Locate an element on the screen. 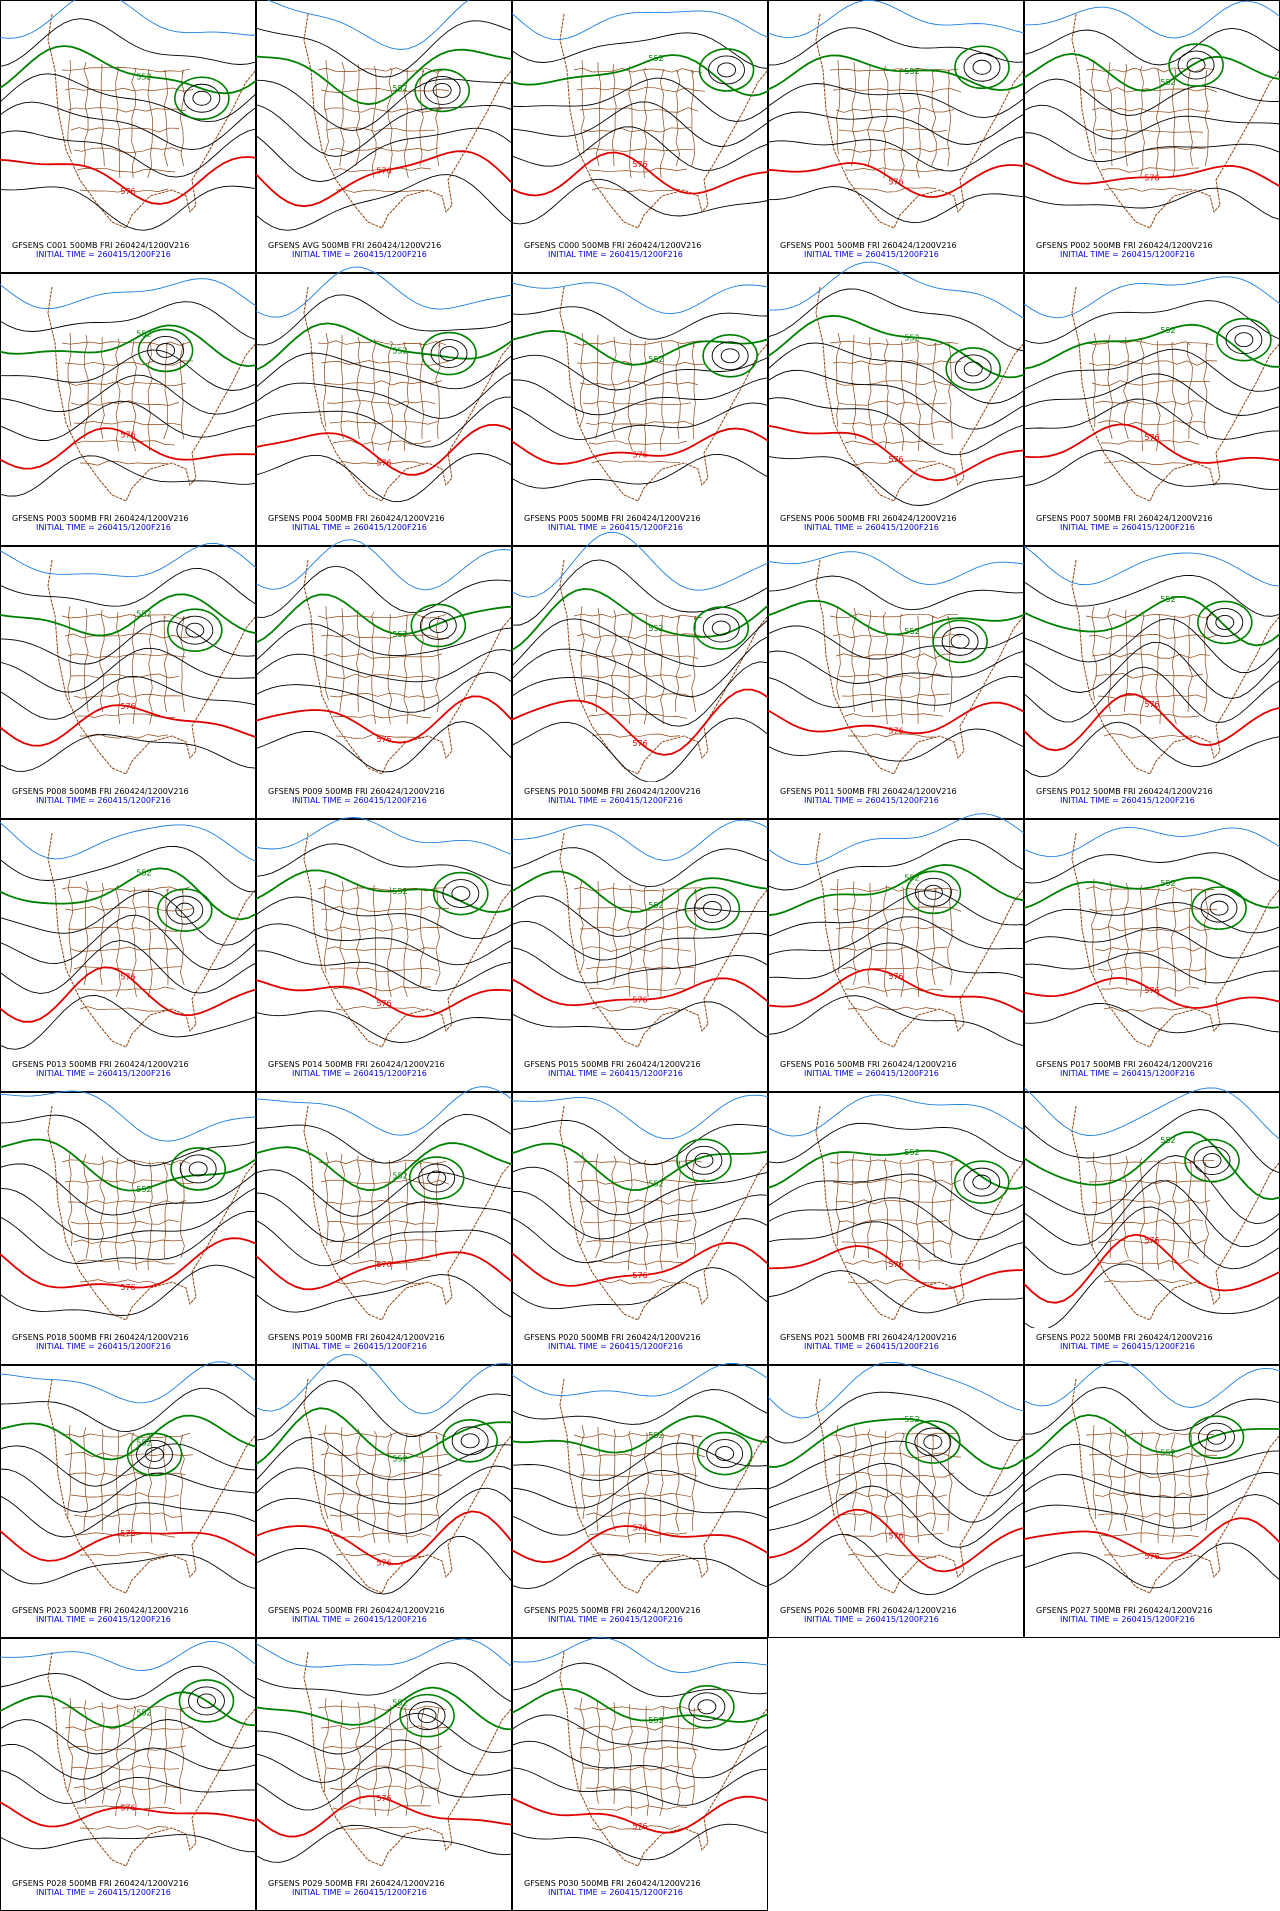  panel-caption: GFSENS P008 500MB FRI 260424/1200V216 is located at coordinates (100, 791).